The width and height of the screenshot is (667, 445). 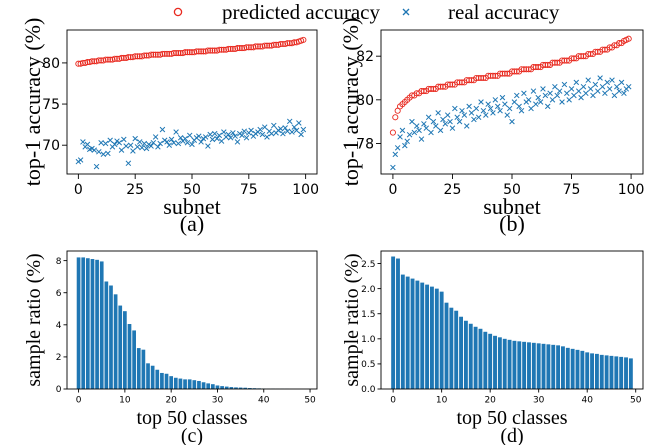 I want to click on y-tick-label: 70, so click(x=51, y=146).